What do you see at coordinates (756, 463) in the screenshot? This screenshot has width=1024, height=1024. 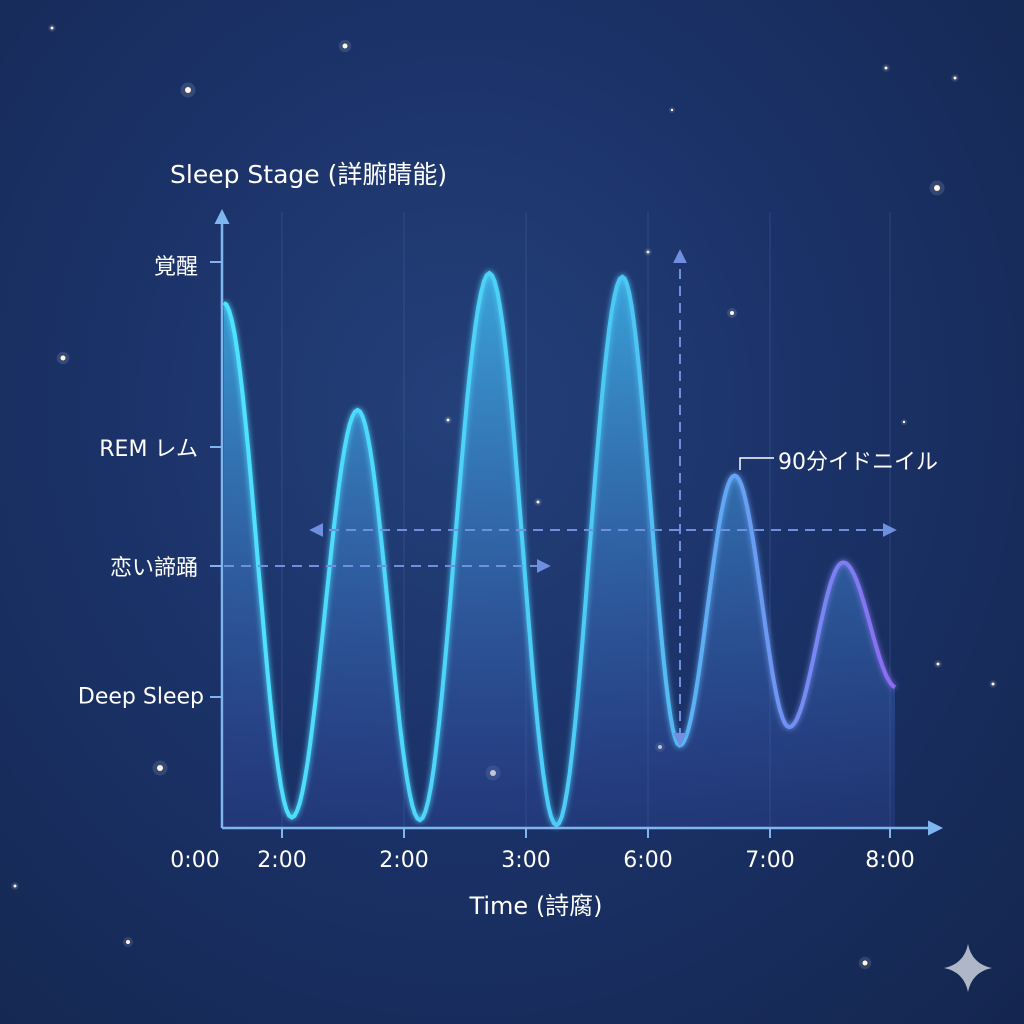 I see `annotation-bracket` at bounding box center [756, 463].